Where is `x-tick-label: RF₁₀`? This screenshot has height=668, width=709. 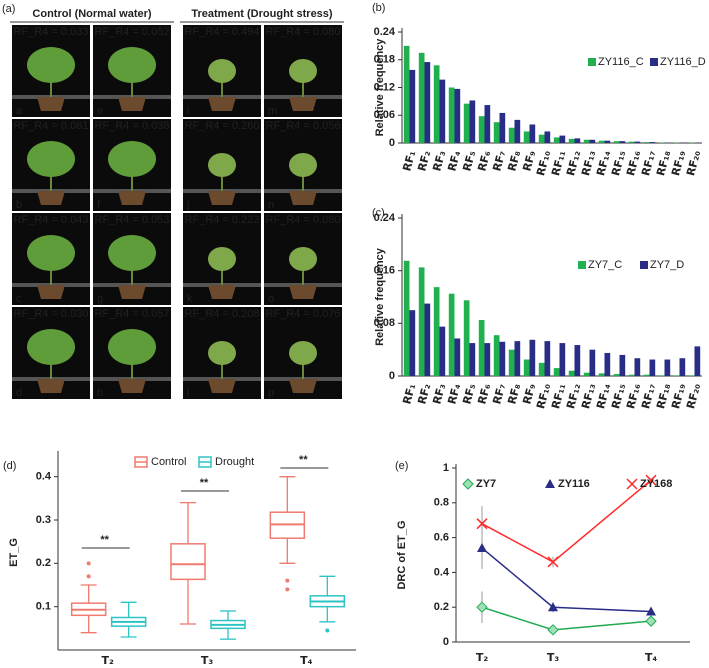 x-tick-label: RF₁₀ is located at coordinates (543, 396).